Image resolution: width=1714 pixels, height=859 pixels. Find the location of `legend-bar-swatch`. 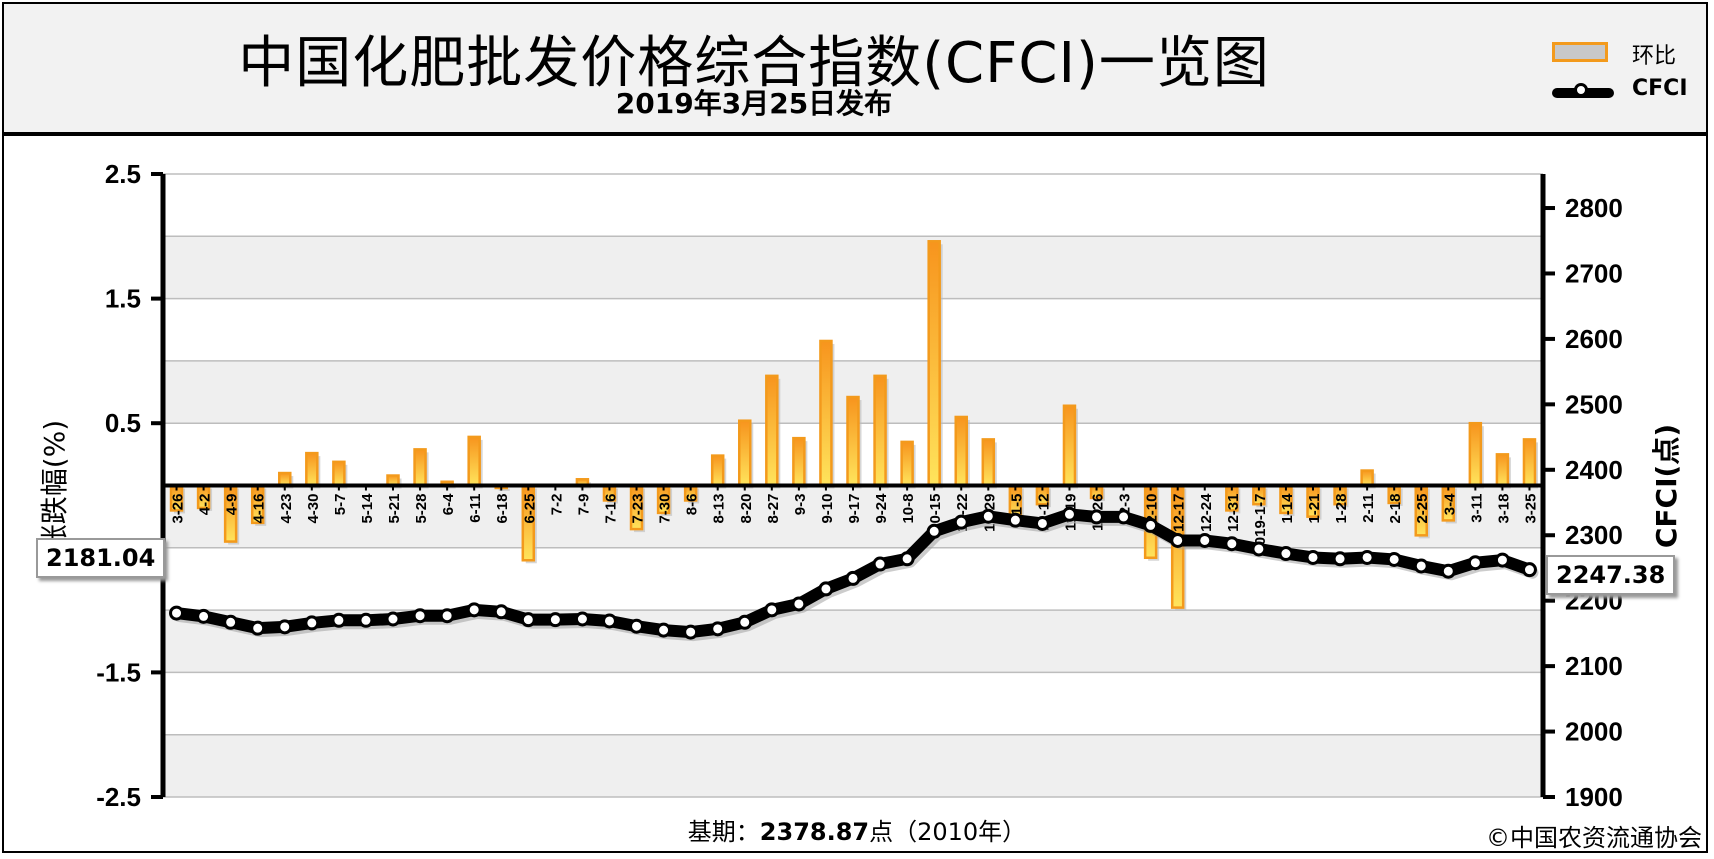

legend-bar-swatch is located at coordinates (1580, 52).